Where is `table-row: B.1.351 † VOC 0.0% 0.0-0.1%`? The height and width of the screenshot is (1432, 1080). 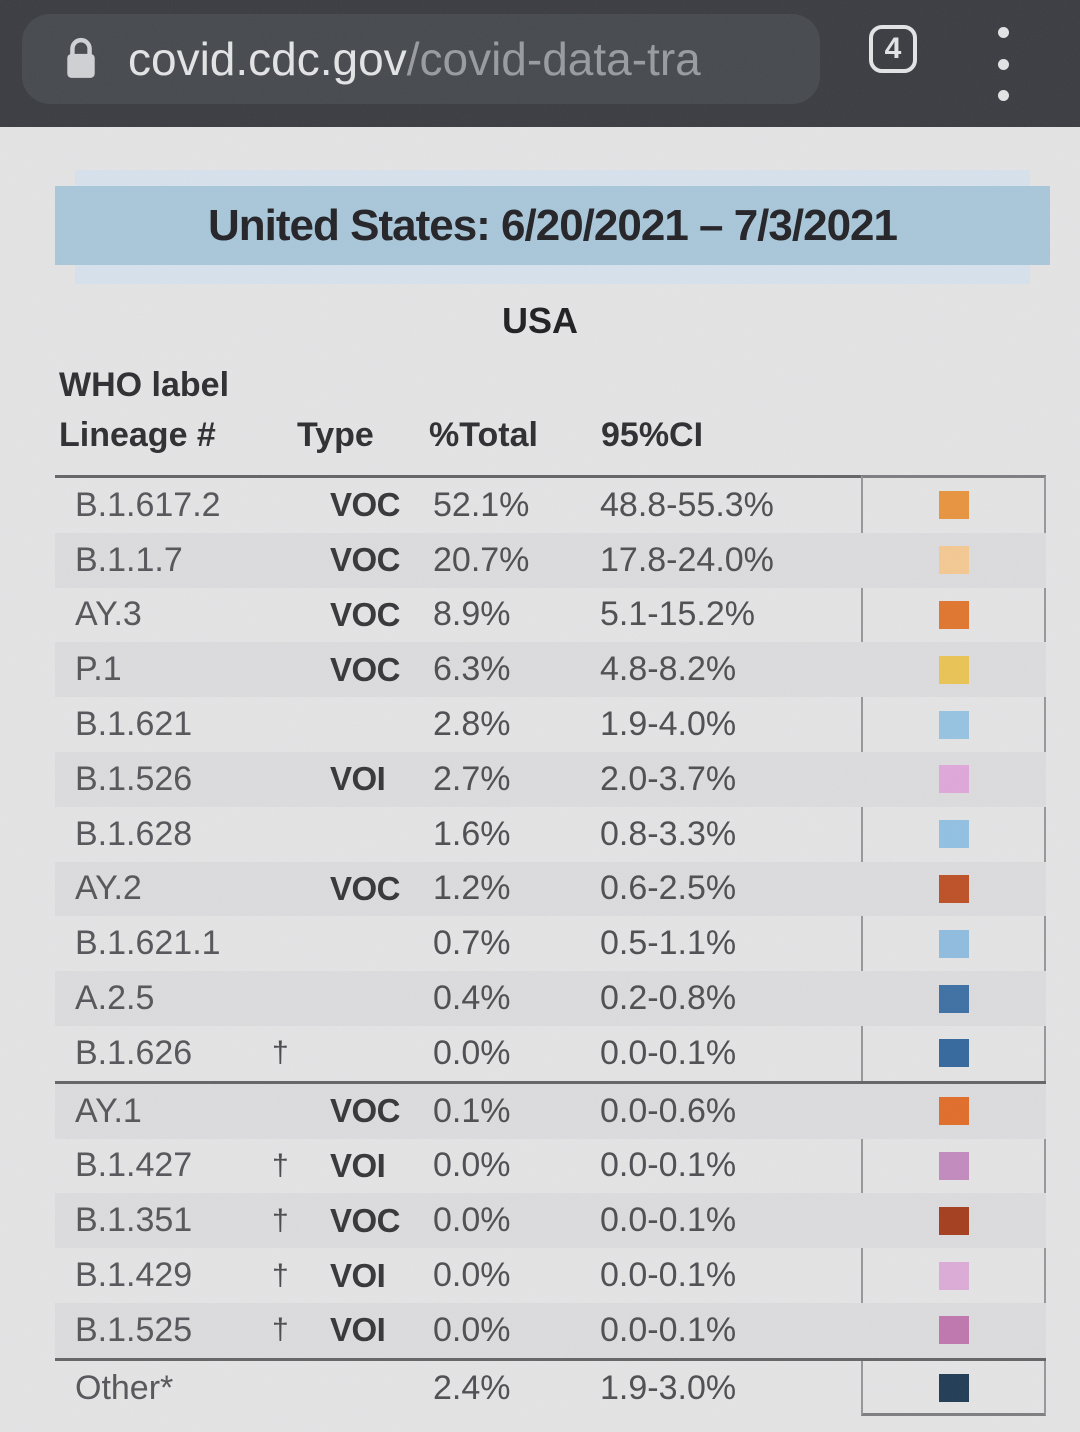 table-row: B.1.351 † VOC 0.0% 0.0-0.1% is located at coordinates (550, 1221).